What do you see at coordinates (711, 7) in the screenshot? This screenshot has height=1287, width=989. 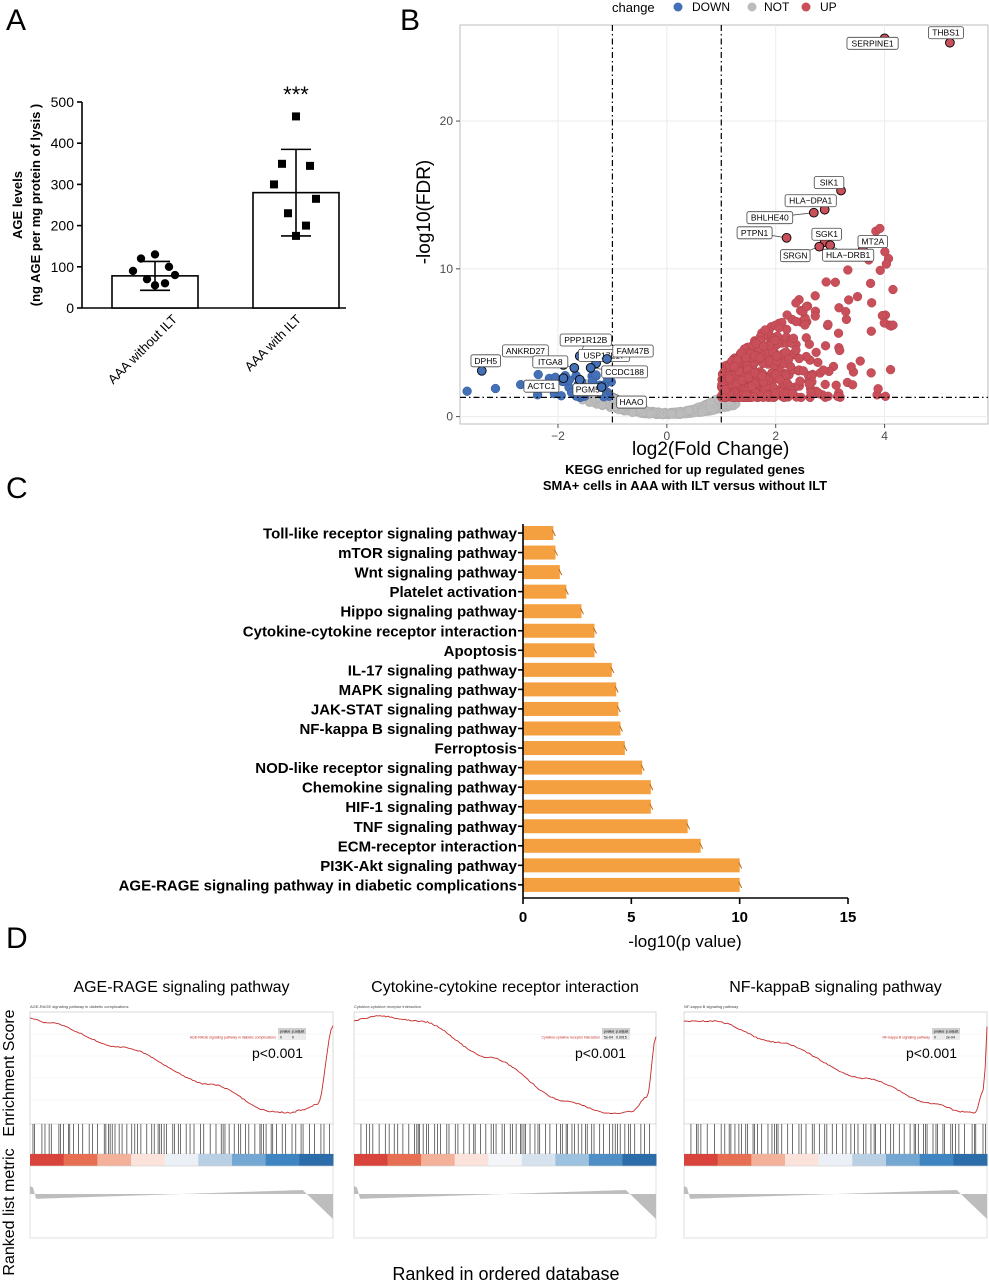 I see `b-legend-label-down: DOWN` at bounding box center [711, 7].